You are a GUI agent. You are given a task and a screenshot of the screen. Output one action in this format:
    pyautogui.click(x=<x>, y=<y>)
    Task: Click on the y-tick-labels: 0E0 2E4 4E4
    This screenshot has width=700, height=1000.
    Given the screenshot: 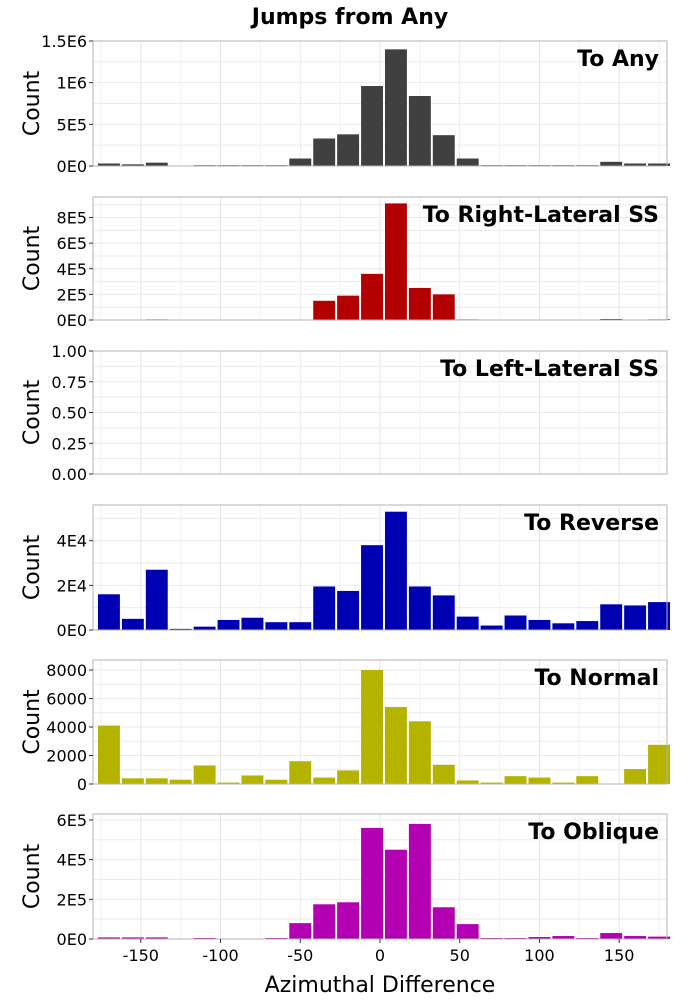 What is the action you would take?
    pyautogui.click(x=75, y=586)
    